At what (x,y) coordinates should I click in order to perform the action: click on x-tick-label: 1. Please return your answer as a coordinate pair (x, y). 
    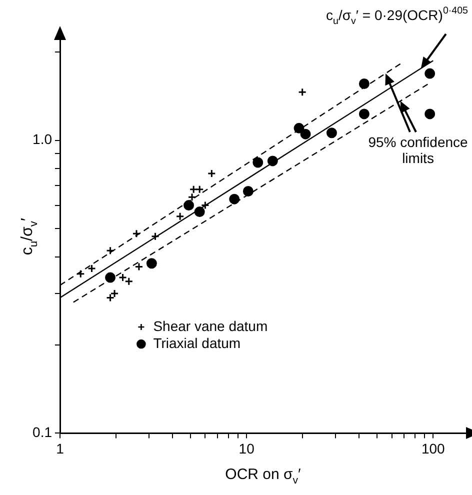
    Looking at the image, I should click on (60, 448).